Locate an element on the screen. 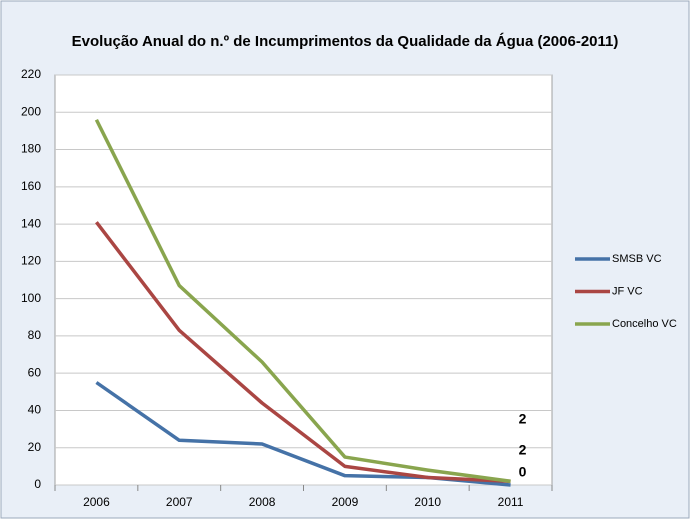  y-tick-label: 100 is located at coordinates (31, 298).